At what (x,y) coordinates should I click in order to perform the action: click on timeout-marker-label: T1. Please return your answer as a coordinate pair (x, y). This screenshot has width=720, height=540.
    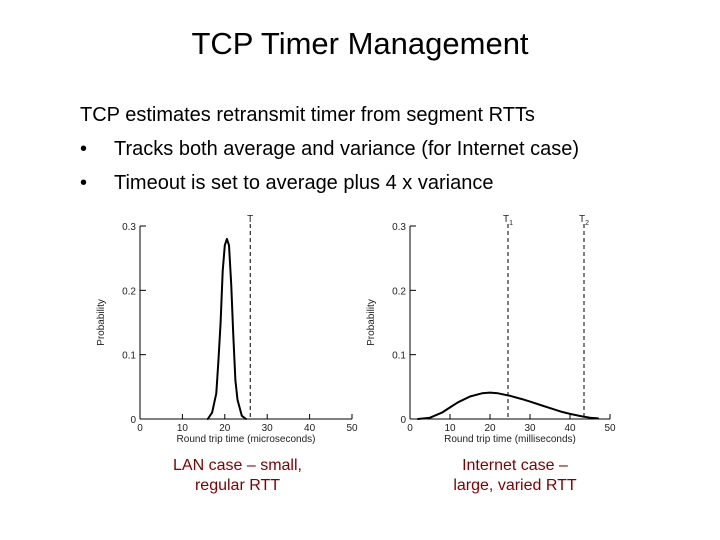
    Looking at the image, I should click on (508, 220).